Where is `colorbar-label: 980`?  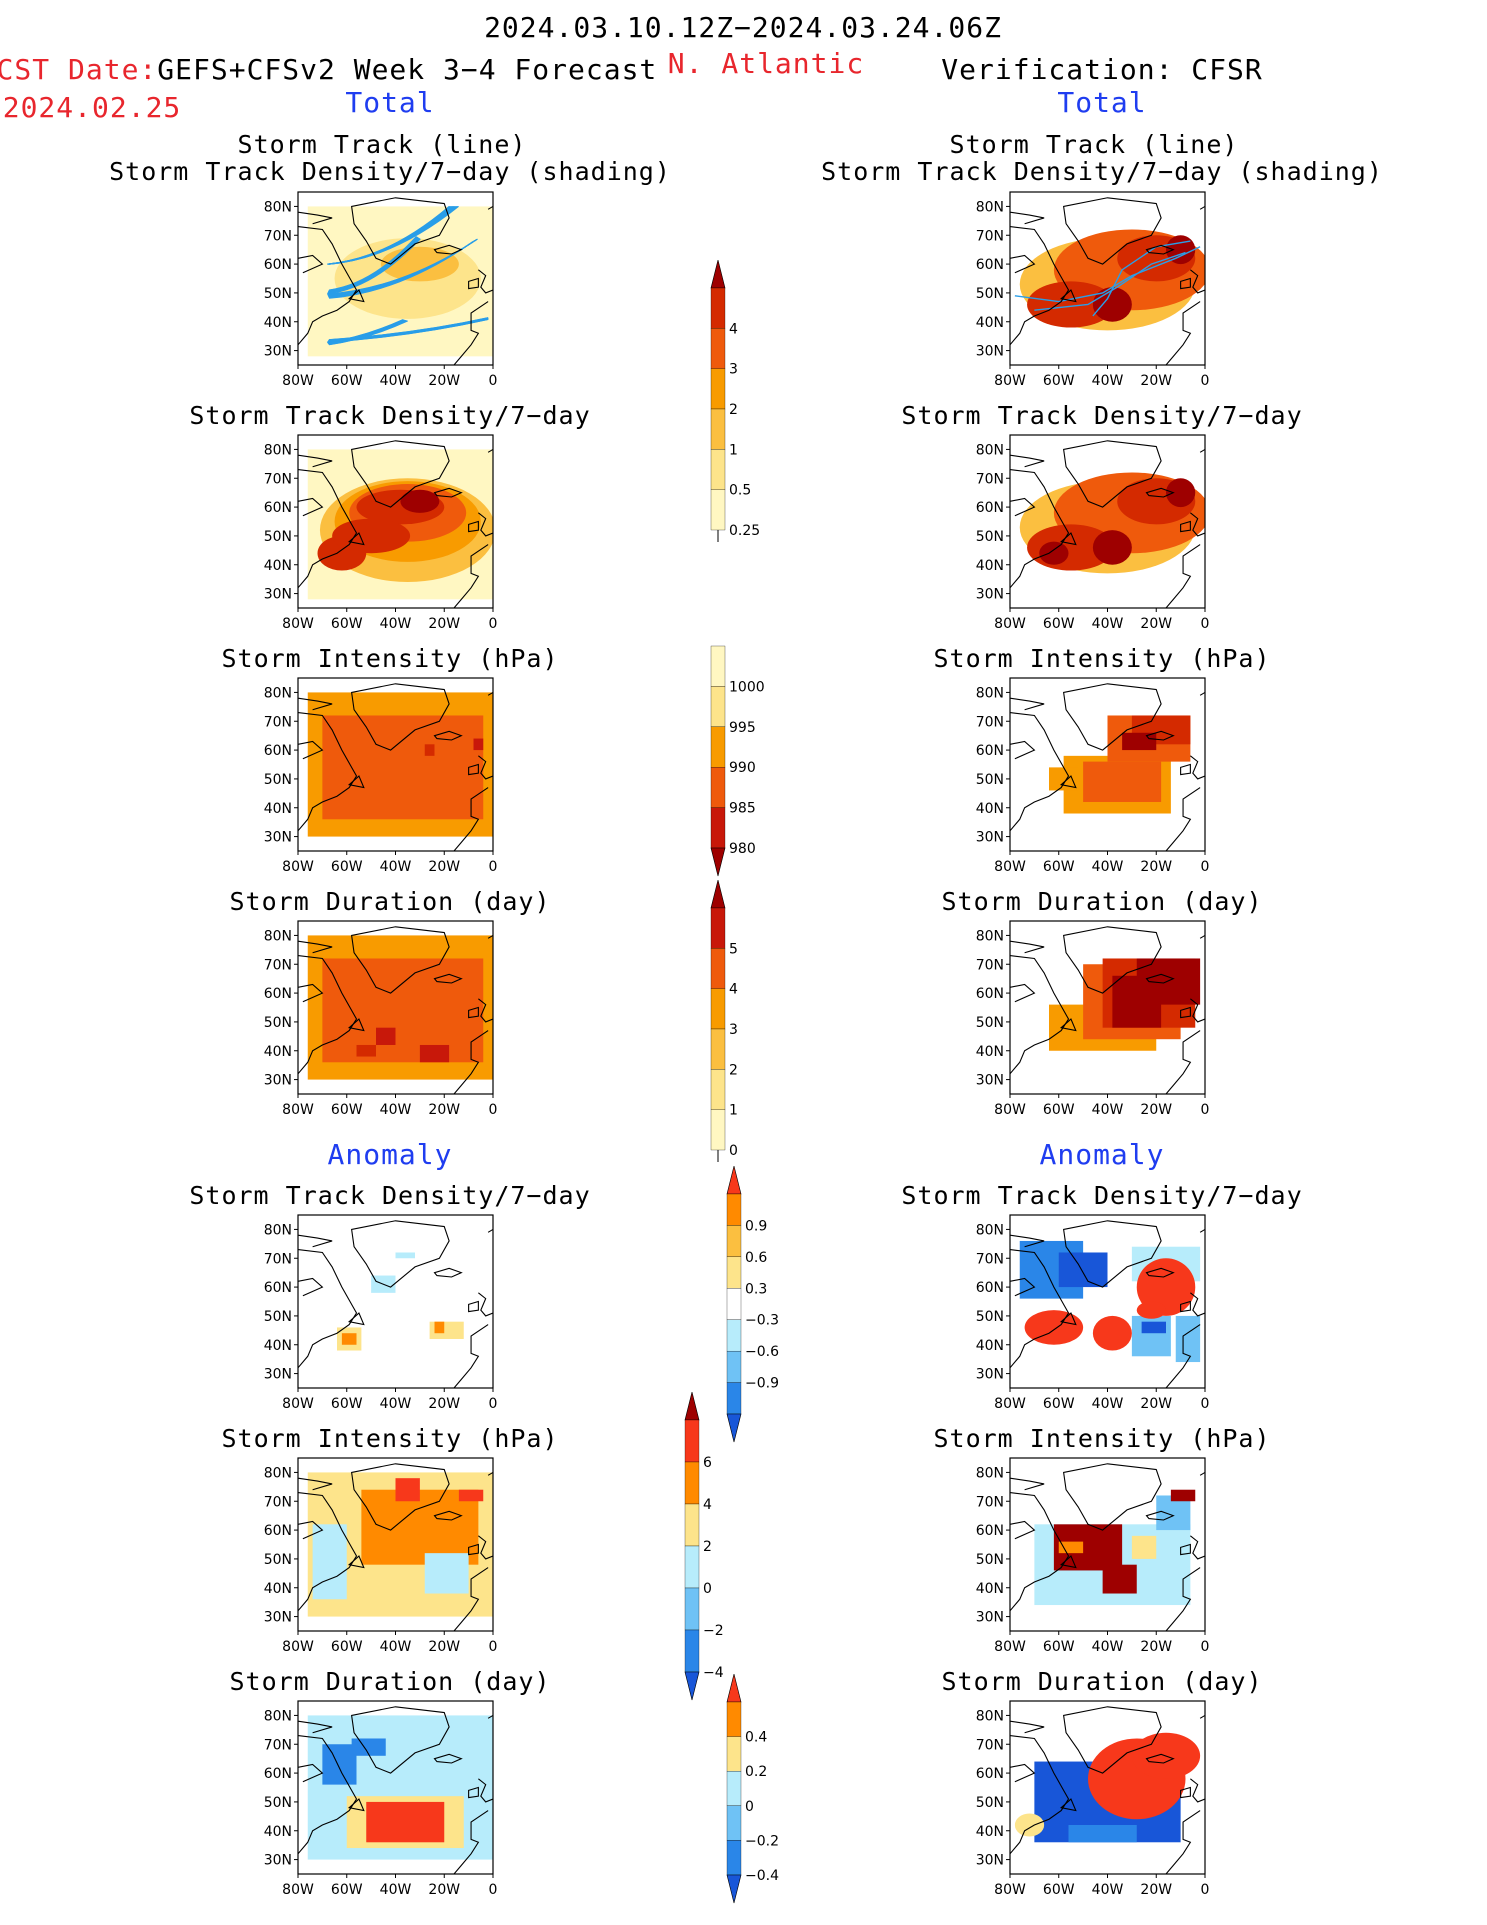
colorbar-label: 980 is located at coordinates (742, 849).